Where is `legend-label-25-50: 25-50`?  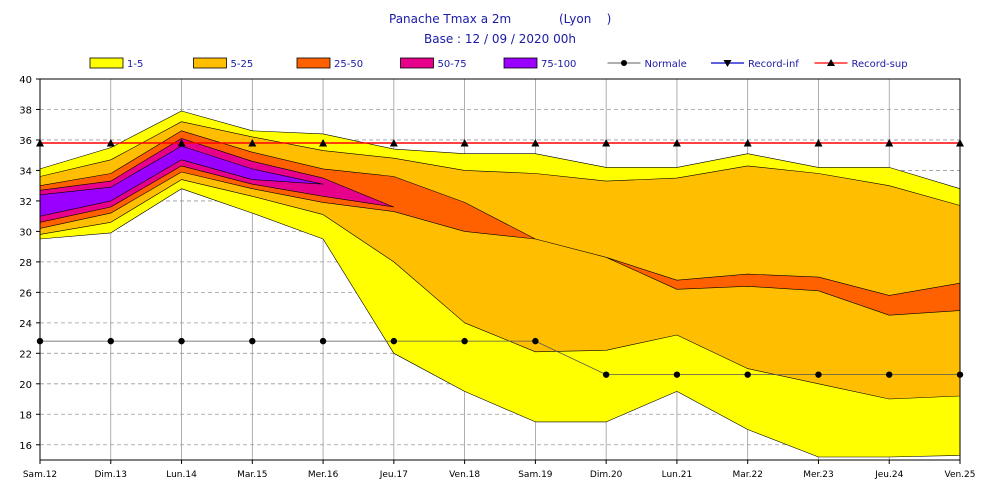
legend-label-25-50: 25-50 is located at coordinates (348, 64).